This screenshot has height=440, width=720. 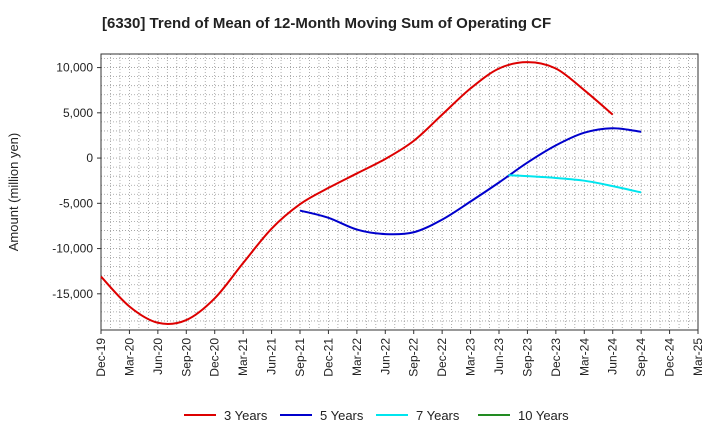 What do you see at coordinates (499, 356) in the screenshot?
I see `x-tick-label: Jun-23` at bounding box center [499, 356].